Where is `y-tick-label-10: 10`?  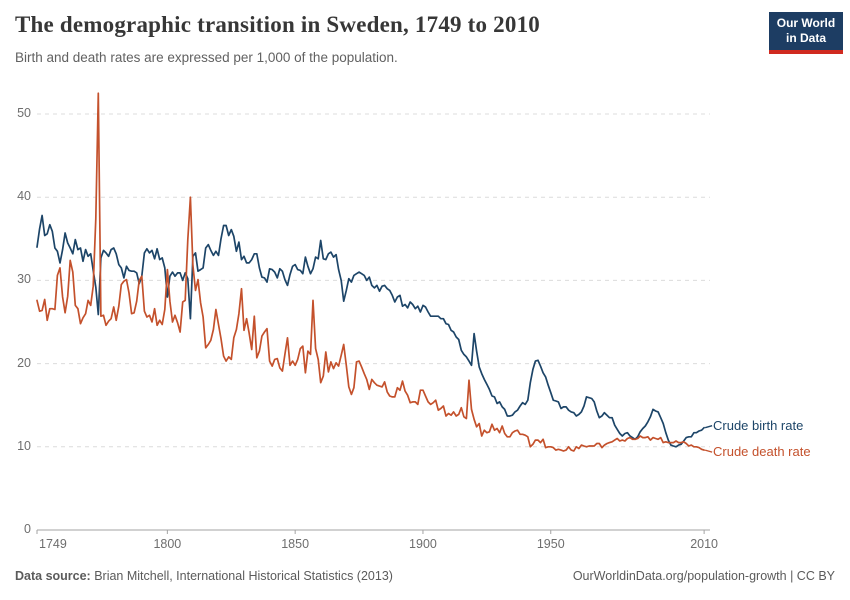 y-tick-label-10: 10 is located at coordinates (24, 445).